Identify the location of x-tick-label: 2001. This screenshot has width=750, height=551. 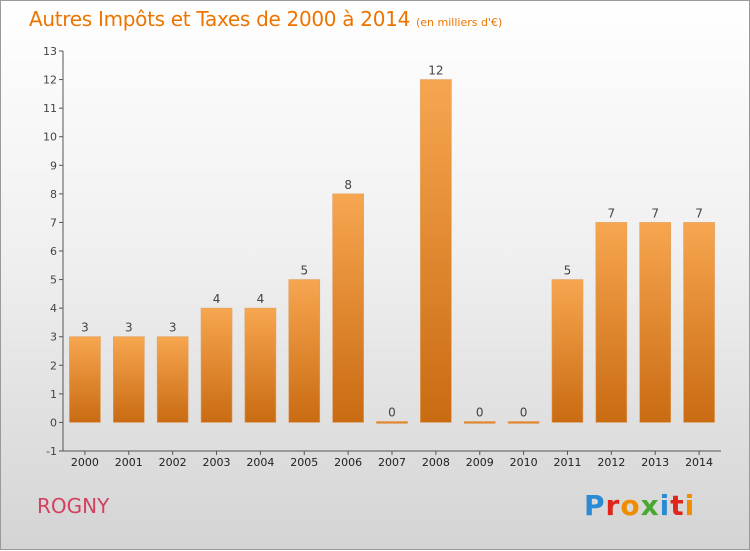
(129, 462).